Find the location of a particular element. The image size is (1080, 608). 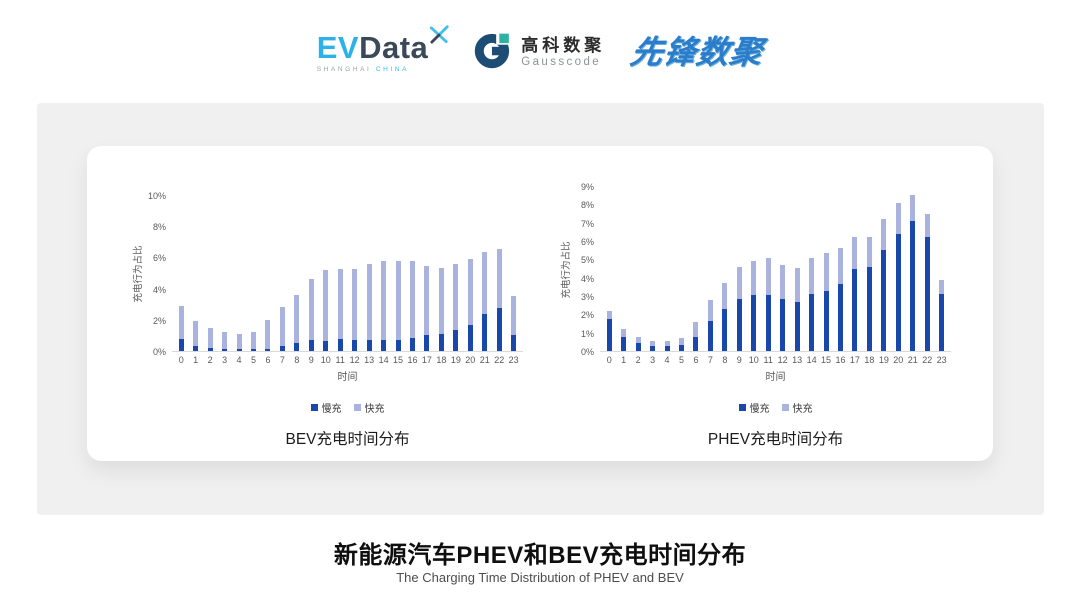

evdata-ev-text: EV is located at coordinates (338, 47).